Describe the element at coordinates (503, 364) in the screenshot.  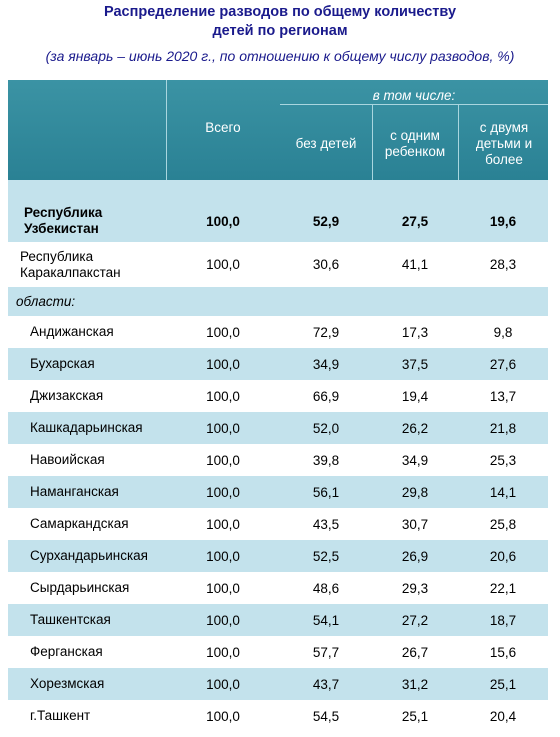
I see `cell-value: 27,6` at that location.